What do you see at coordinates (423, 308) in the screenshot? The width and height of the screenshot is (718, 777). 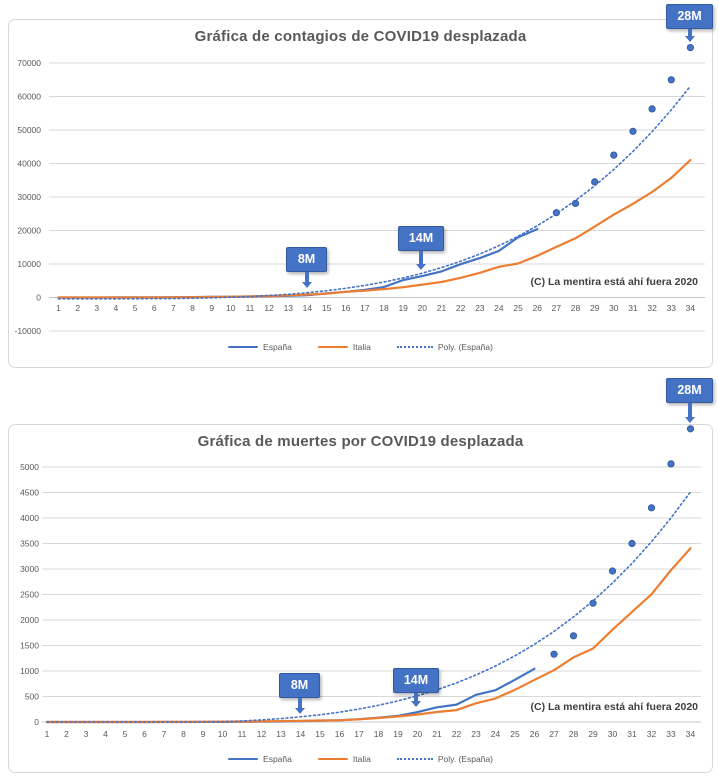 I see `x-tick-label: 20` at bounding box center [423, 308].